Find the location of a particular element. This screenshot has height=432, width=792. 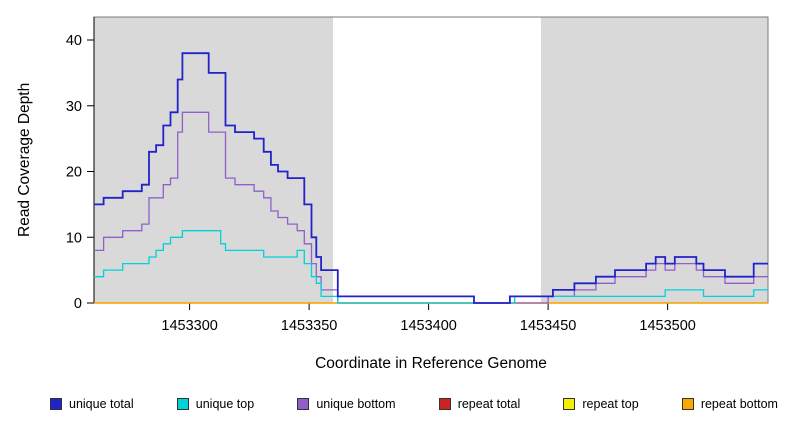

y-axis-title: Read Coverage Depth is located at coordinates (24, 160).